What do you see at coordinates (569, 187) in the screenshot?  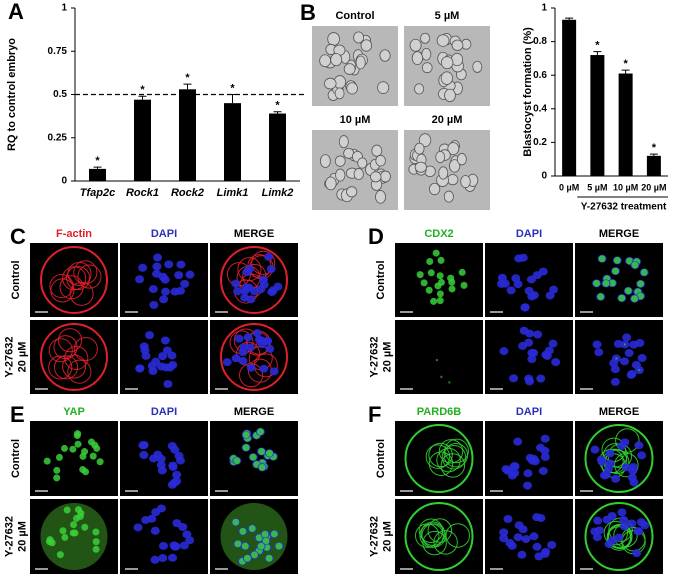 I see `x-tick-label: 0 µM` at bounding box center [569, 187].